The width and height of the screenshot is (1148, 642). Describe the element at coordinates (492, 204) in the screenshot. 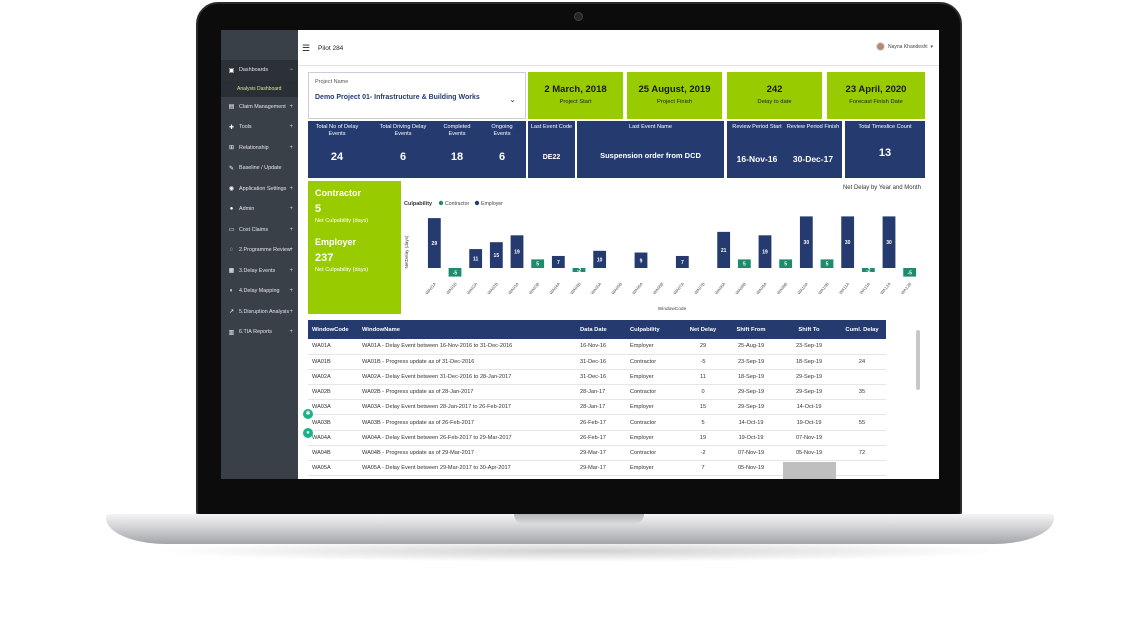

I see `legend-employer: Employer` at that location.